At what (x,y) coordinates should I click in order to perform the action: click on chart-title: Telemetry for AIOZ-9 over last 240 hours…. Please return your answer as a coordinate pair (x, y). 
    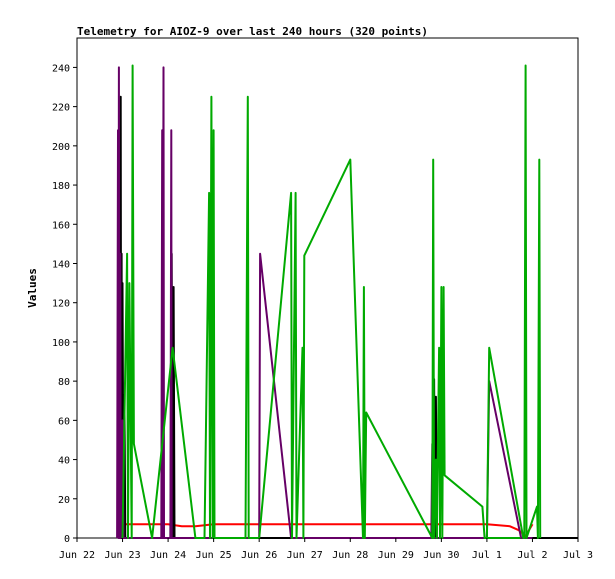
    Looking at the image, I should click on (252, 31).